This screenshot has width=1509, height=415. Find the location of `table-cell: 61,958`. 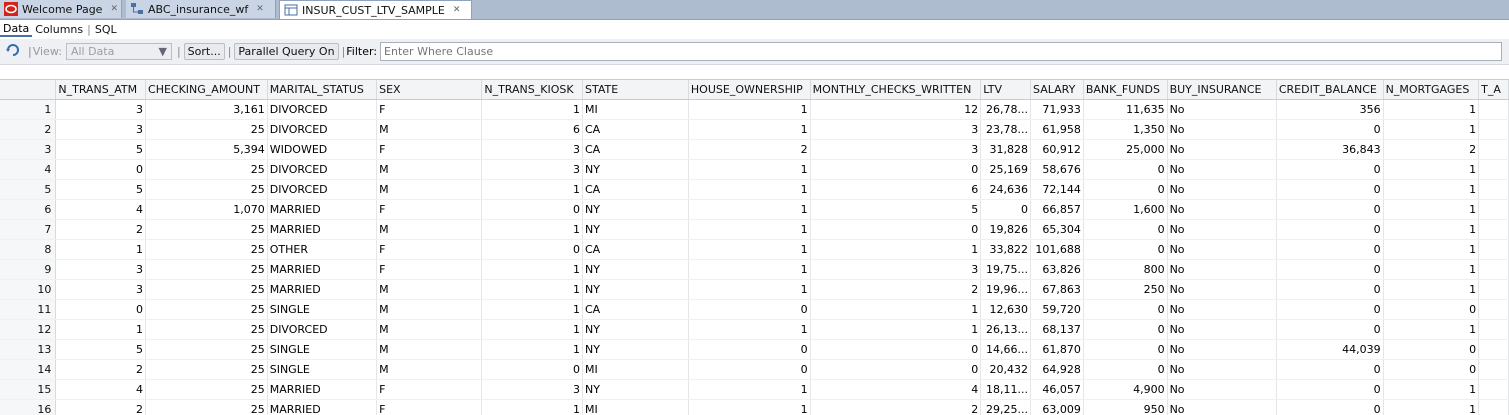

table-cell: 61,958 is located at coordinates (1057, 130).